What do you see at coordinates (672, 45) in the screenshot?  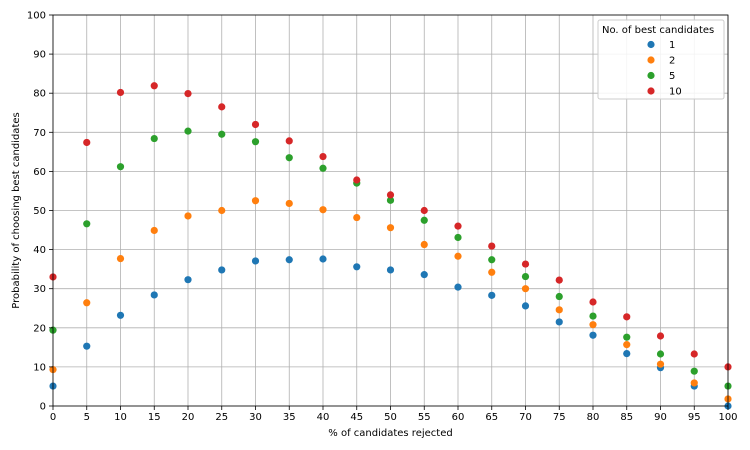 I see `legend-label: 1` at bounding box center [672, 45].